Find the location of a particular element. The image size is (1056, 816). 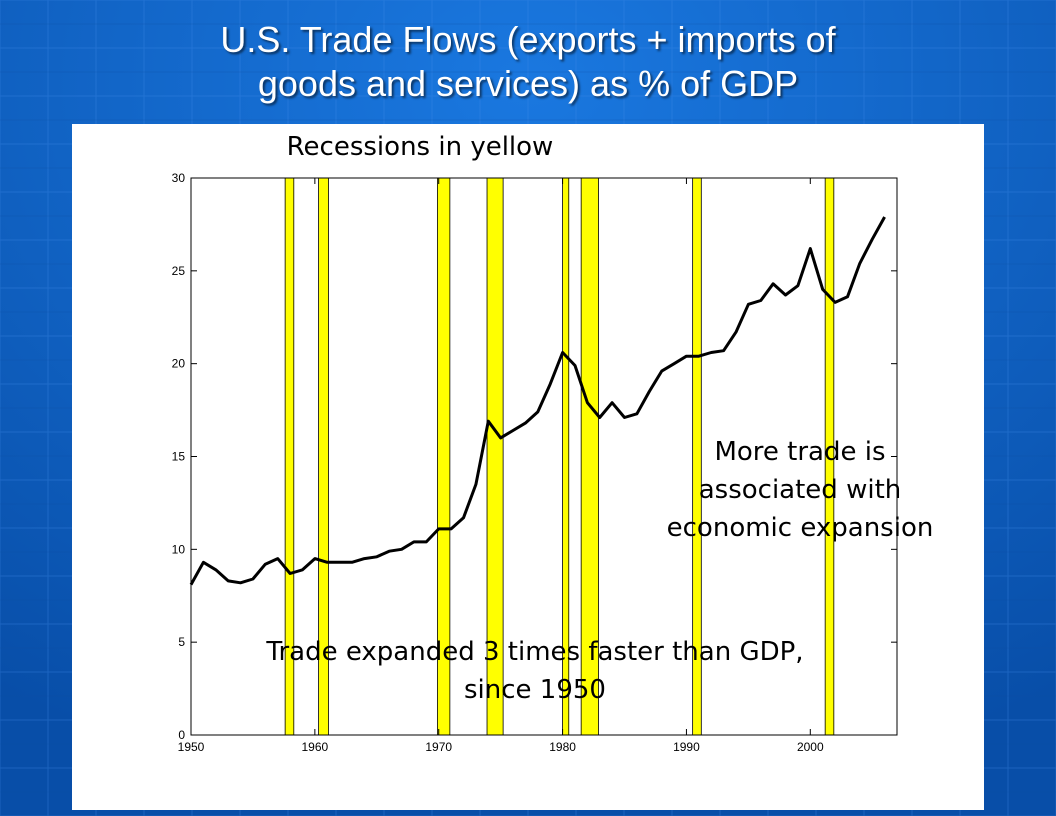

y-tick-label: 5 is located at coordinates (181, 642).